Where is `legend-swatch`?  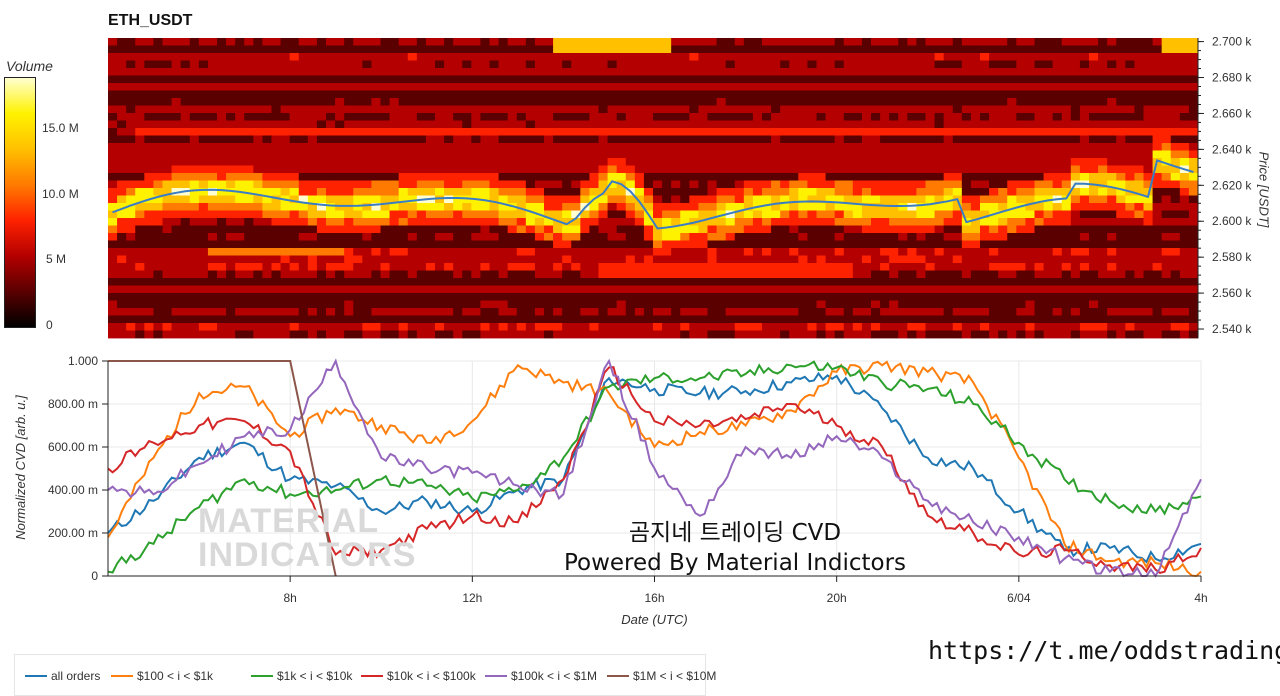
legend-swatch is located at coordinates (618, 675).